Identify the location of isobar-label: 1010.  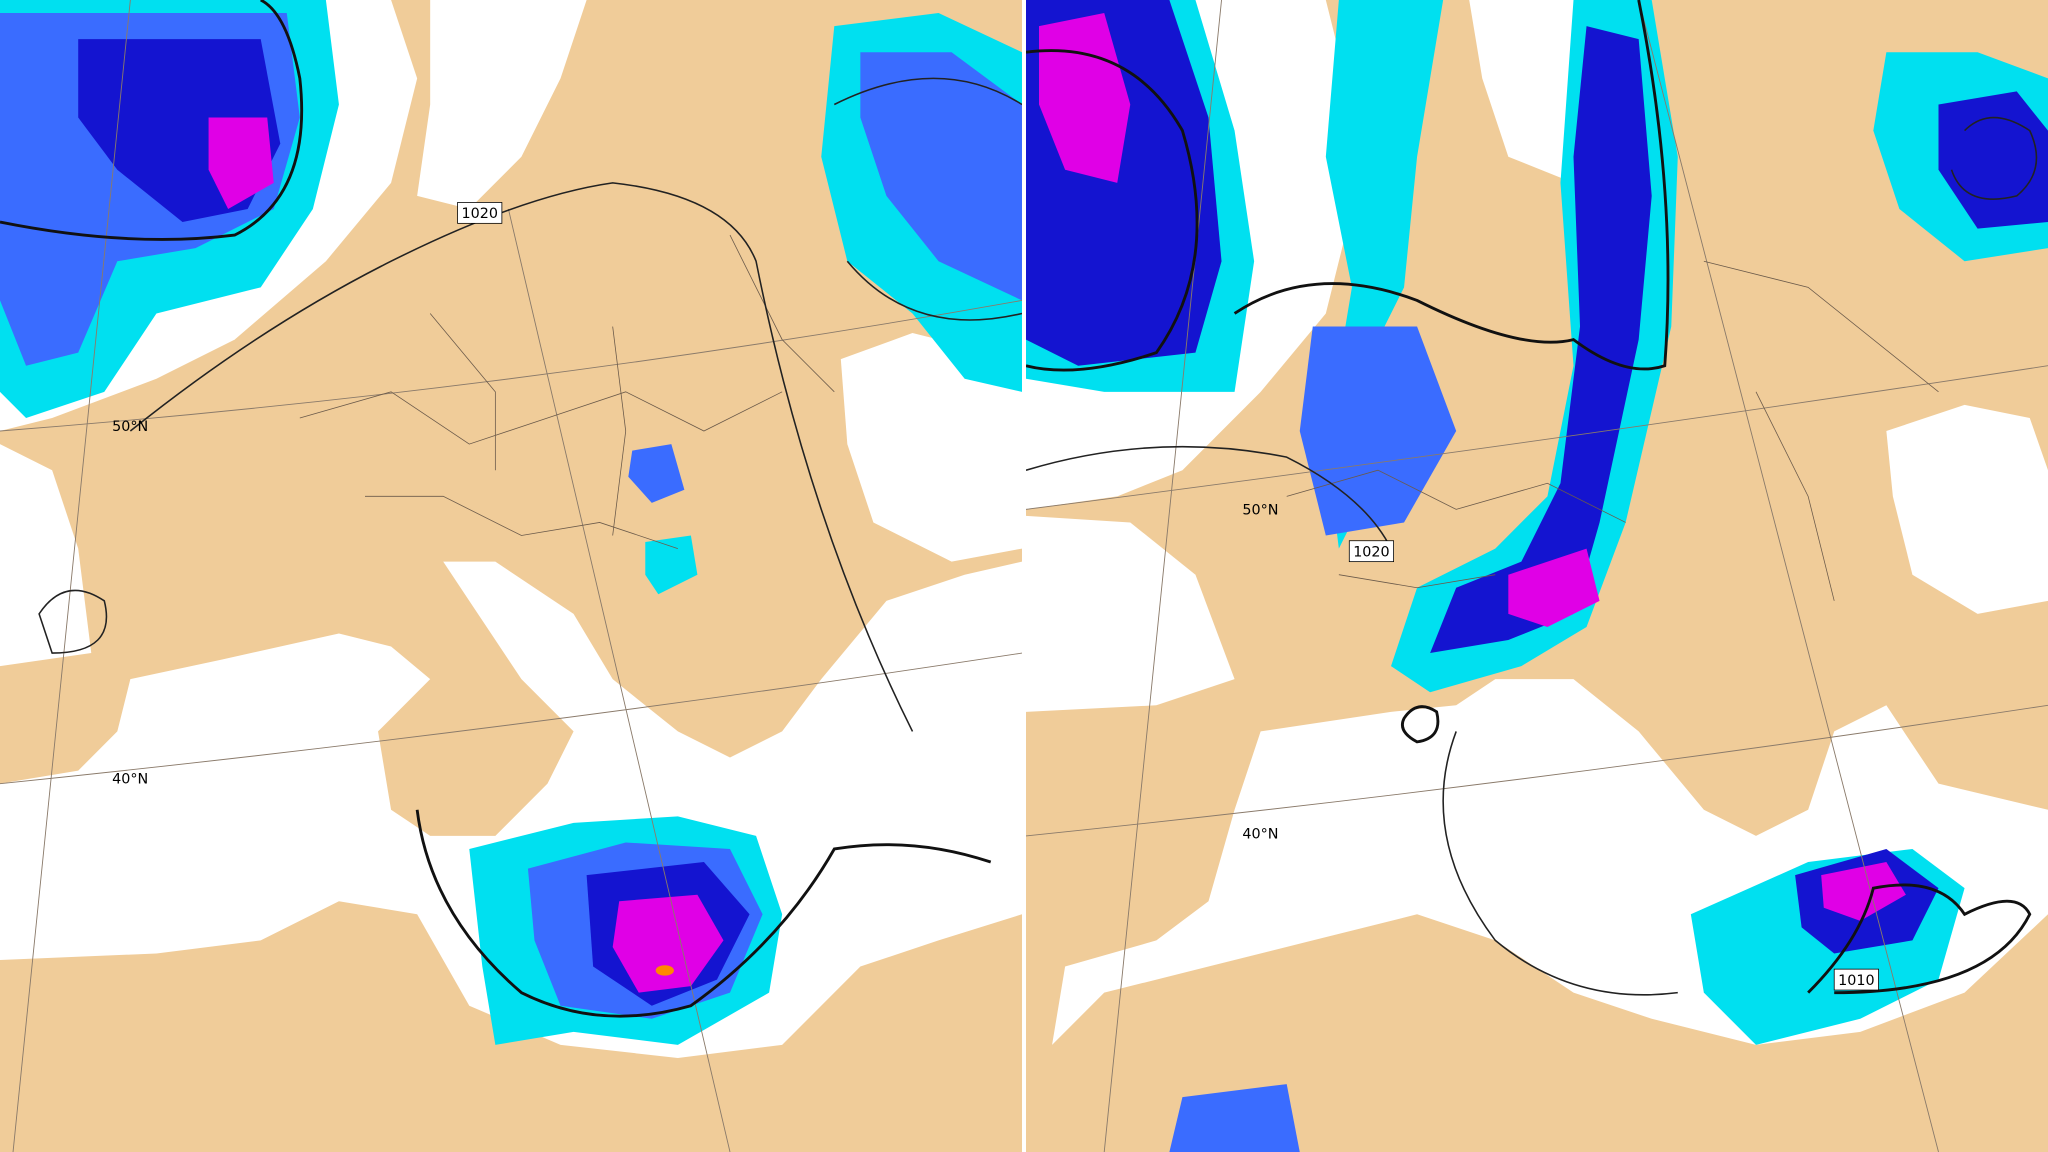
(1856, 981).